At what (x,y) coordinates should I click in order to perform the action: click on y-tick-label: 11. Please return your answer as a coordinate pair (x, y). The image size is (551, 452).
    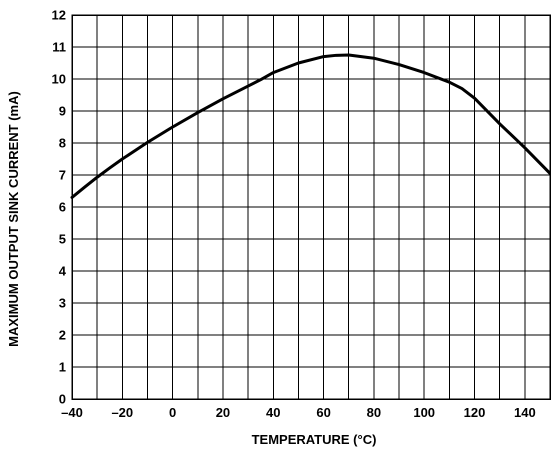
    Looking at the image, I should click on (59, 47).